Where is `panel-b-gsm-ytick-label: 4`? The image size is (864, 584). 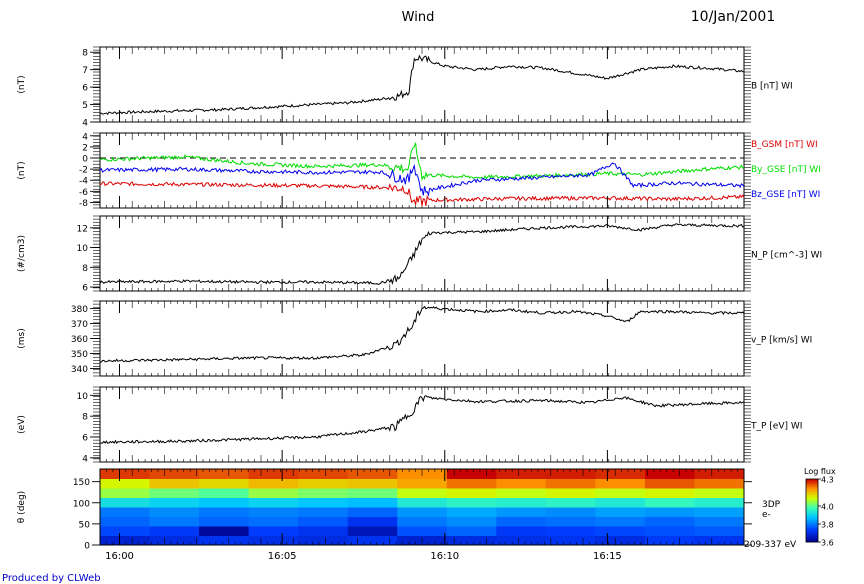 panel-b-gsm-ytick-label: 4 is located at coordinates (85, 137).